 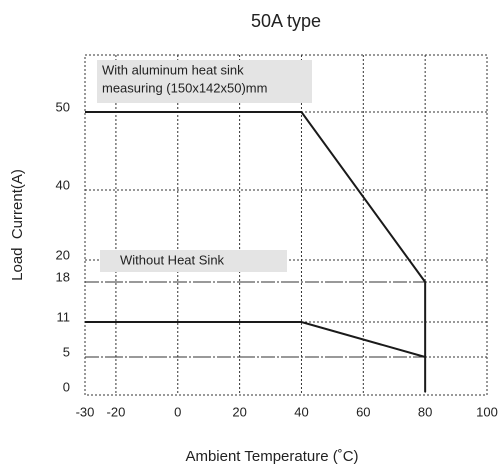 What do you see at coordinates (177, 411) in the screenshot?
I see `x-tick-label: 0` at bounding box center [177, 411].